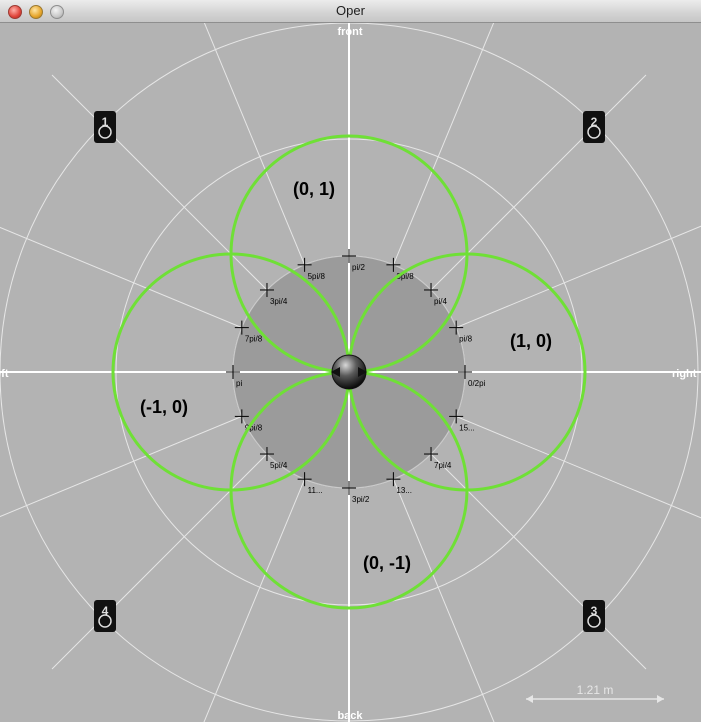  I want to click on speaker-2: 2, so click(594, 127).